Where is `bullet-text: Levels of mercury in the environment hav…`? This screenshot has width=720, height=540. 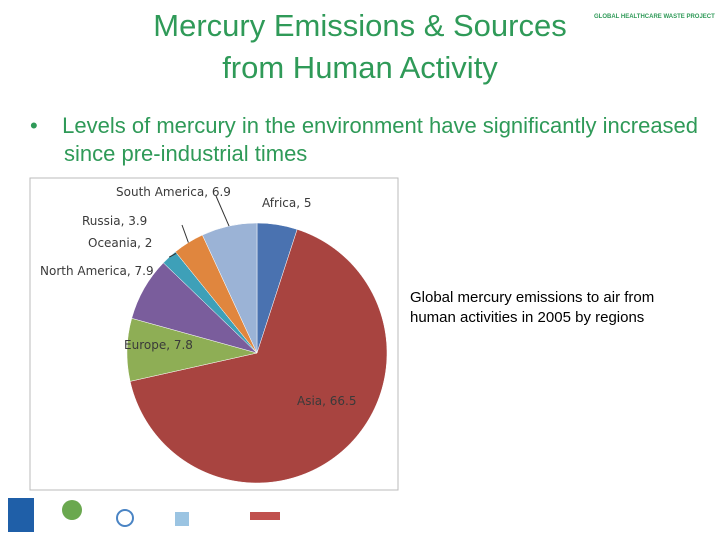 bullet-text: Levels of mercury in the environment hav… is located at coordinates (380, 139).